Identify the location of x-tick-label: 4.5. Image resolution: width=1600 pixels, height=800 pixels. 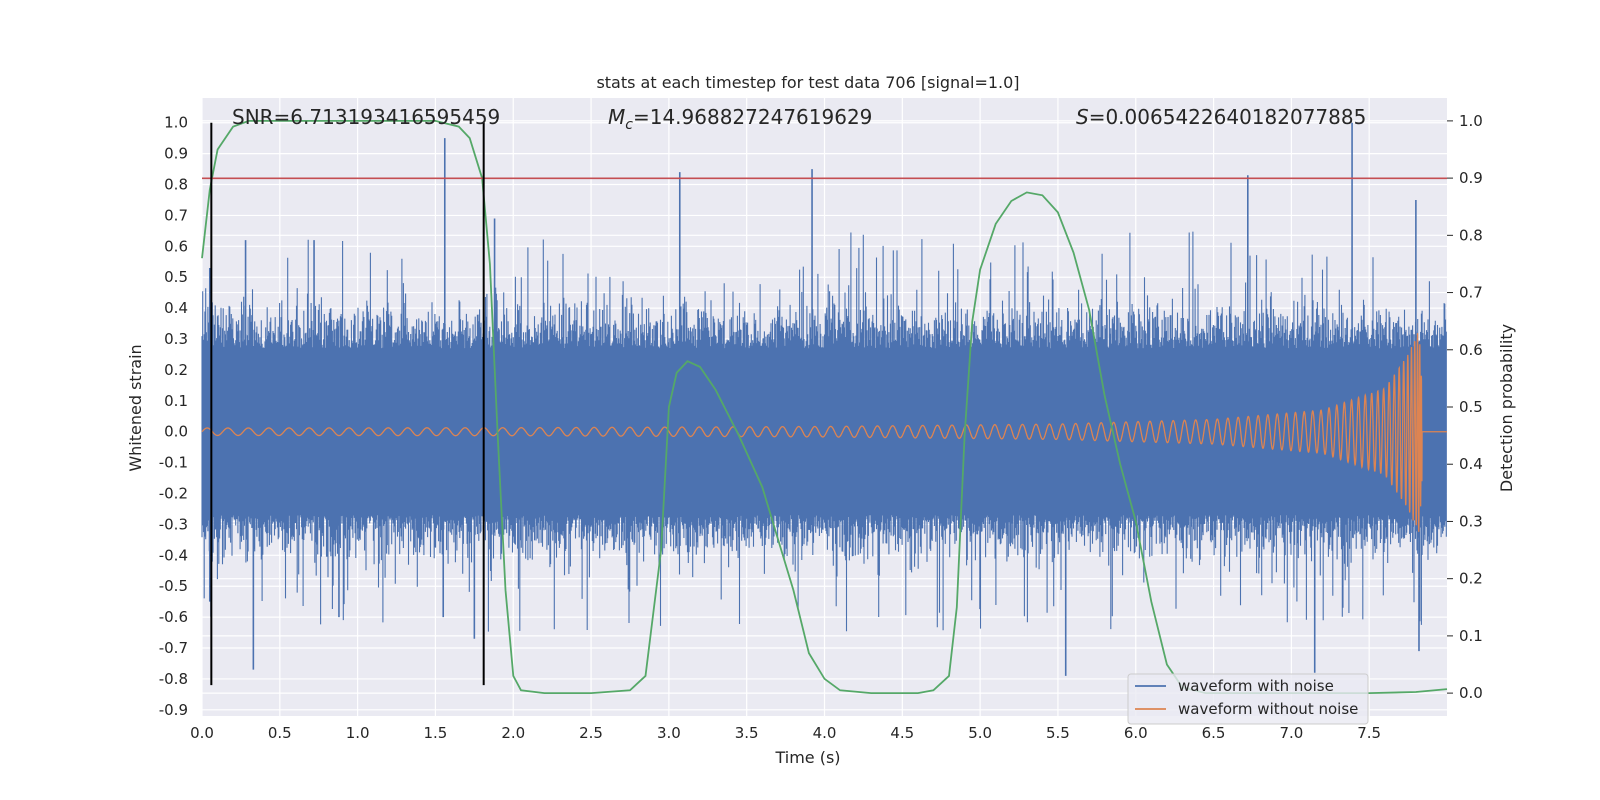
(902, 733).